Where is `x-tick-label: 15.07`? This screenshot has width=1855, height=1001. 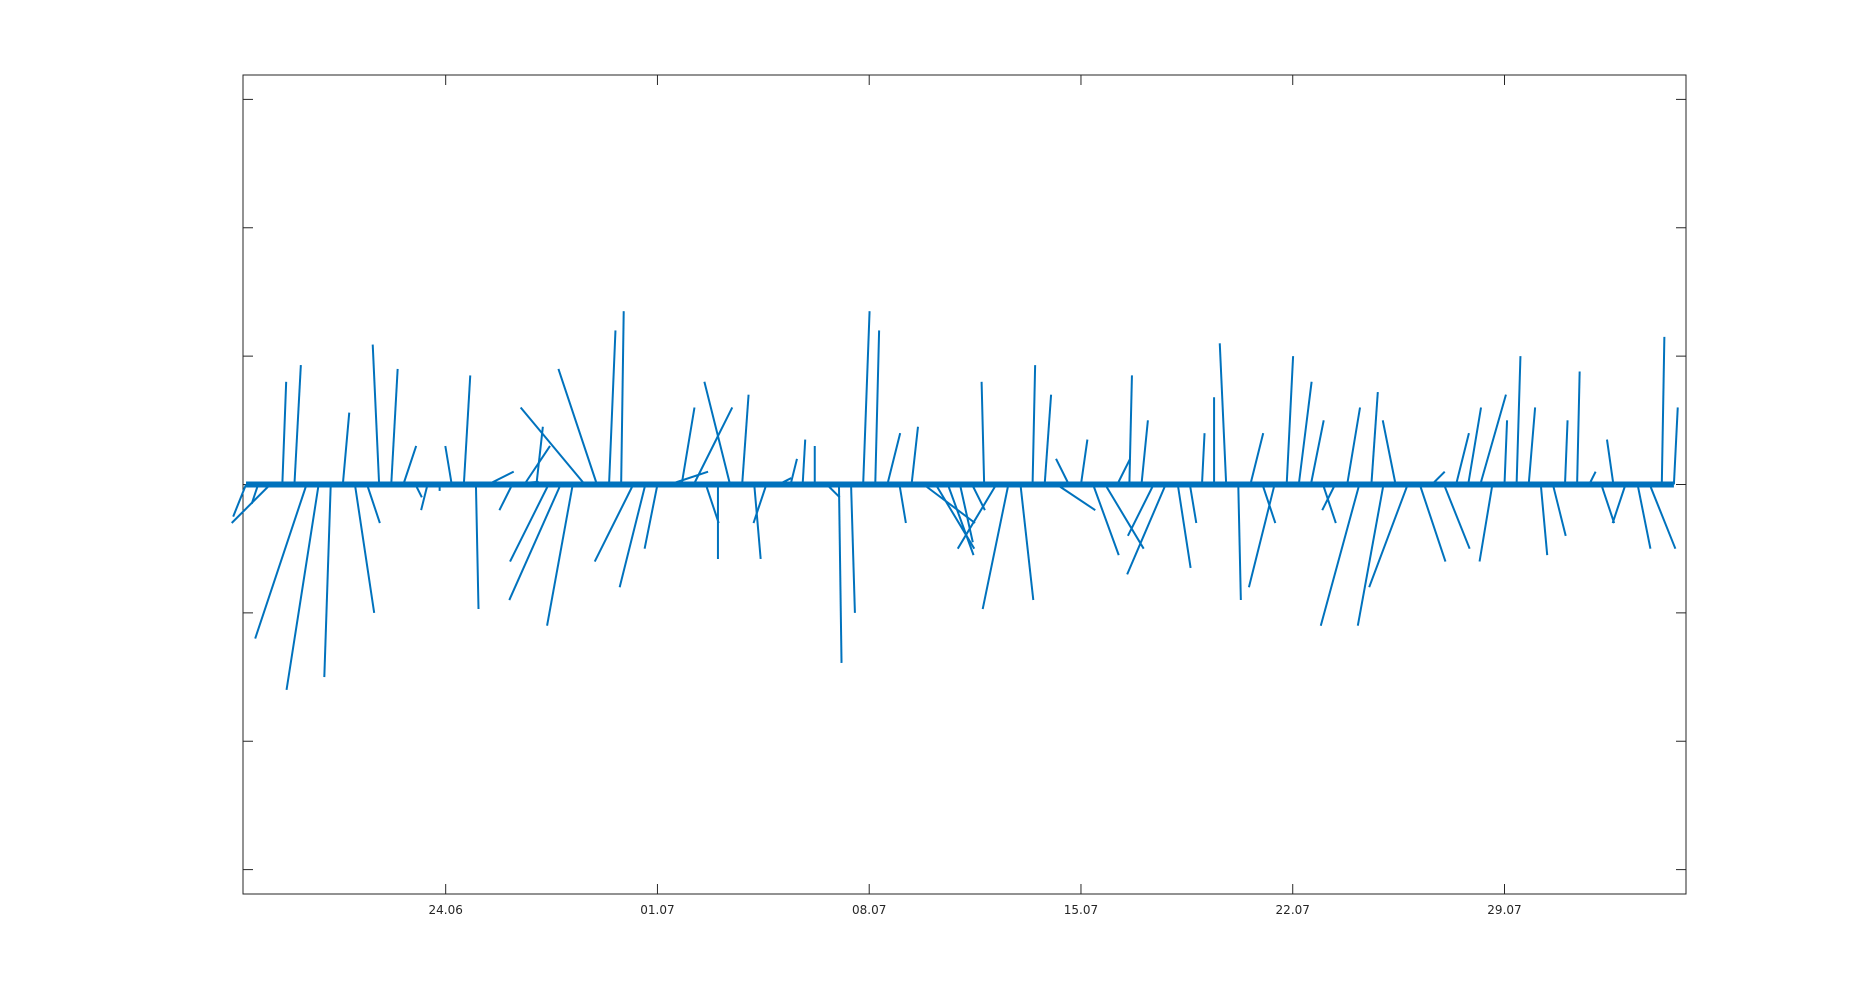
x-tick-label: 15.07 is located at coordinates (1081, 910).